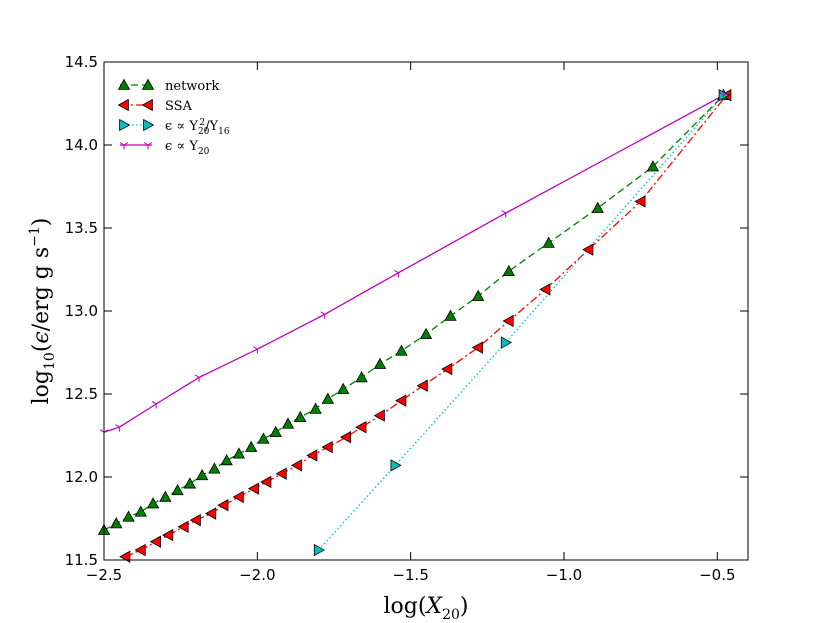 Image resolution: width=830 pixels, height=623 pixels. What do you see at coordinates (179, 106) in the screenshot?
I see `legend-label: SSA` at bounding box center [179, 106].